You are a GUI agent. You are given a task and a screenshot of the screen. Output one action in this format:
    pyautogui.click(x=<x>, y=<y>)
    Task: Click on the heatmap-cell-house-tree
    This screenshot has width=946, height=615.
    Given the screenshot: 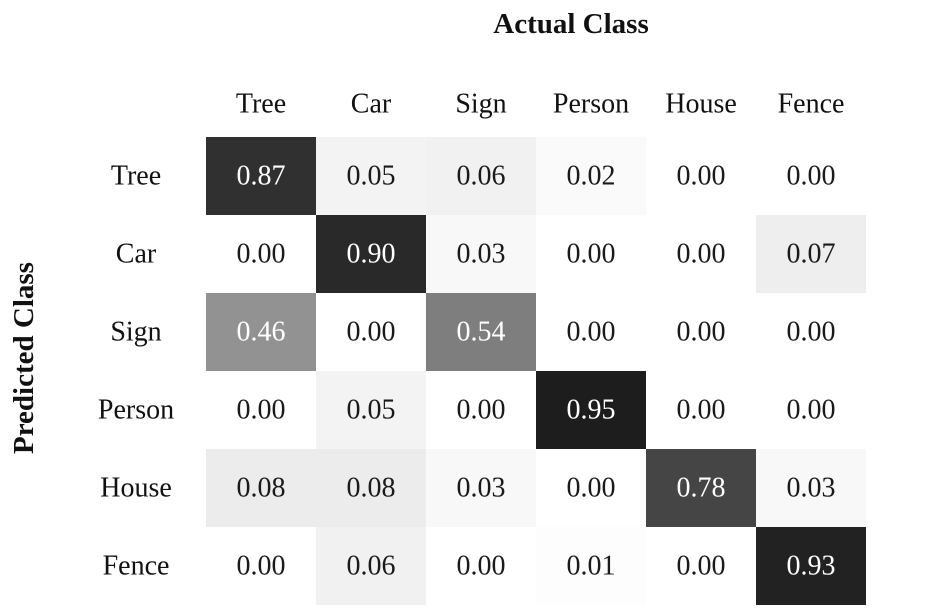 What is the action you would take?
    pyautogui.click(x=261, y=488)
    